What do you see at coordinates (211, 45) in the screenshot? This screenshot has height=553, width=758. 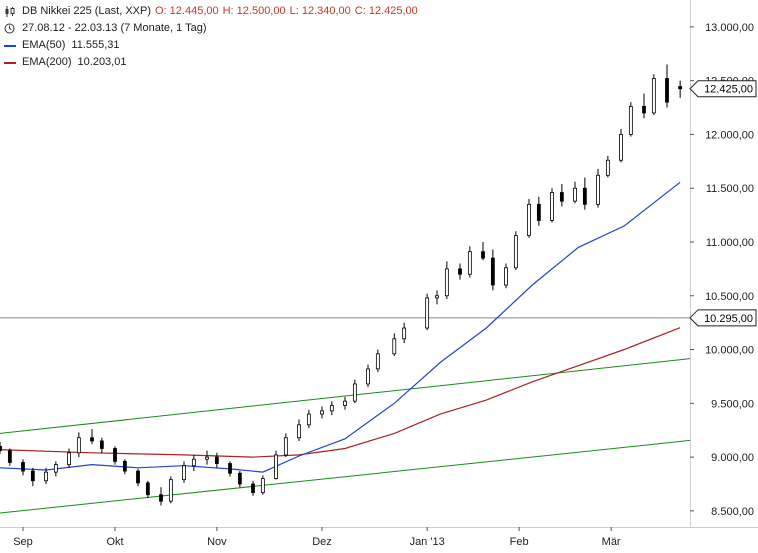 I see `legend-ema50-row: EMA(50) 11.555,31` at bounding box center [211, 45].